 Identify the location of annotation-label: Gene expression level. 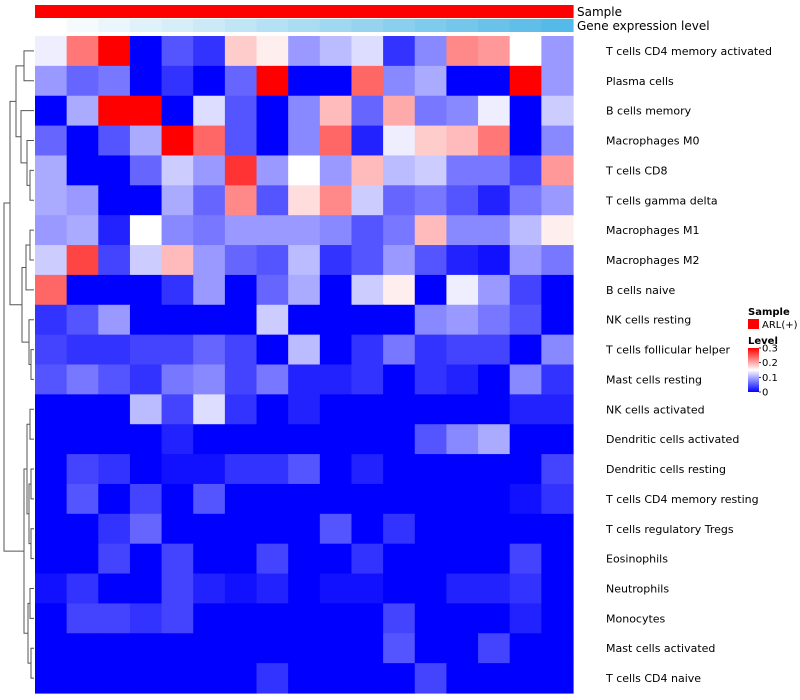
(643, 26).